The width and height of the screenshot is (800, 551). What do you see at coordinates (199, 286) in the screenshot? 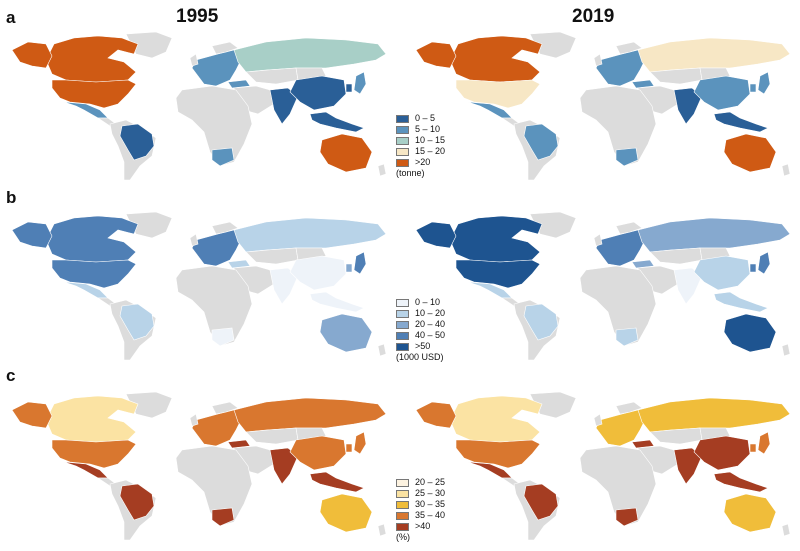
I see `map-b-1995` at bounding box center [199, 286].